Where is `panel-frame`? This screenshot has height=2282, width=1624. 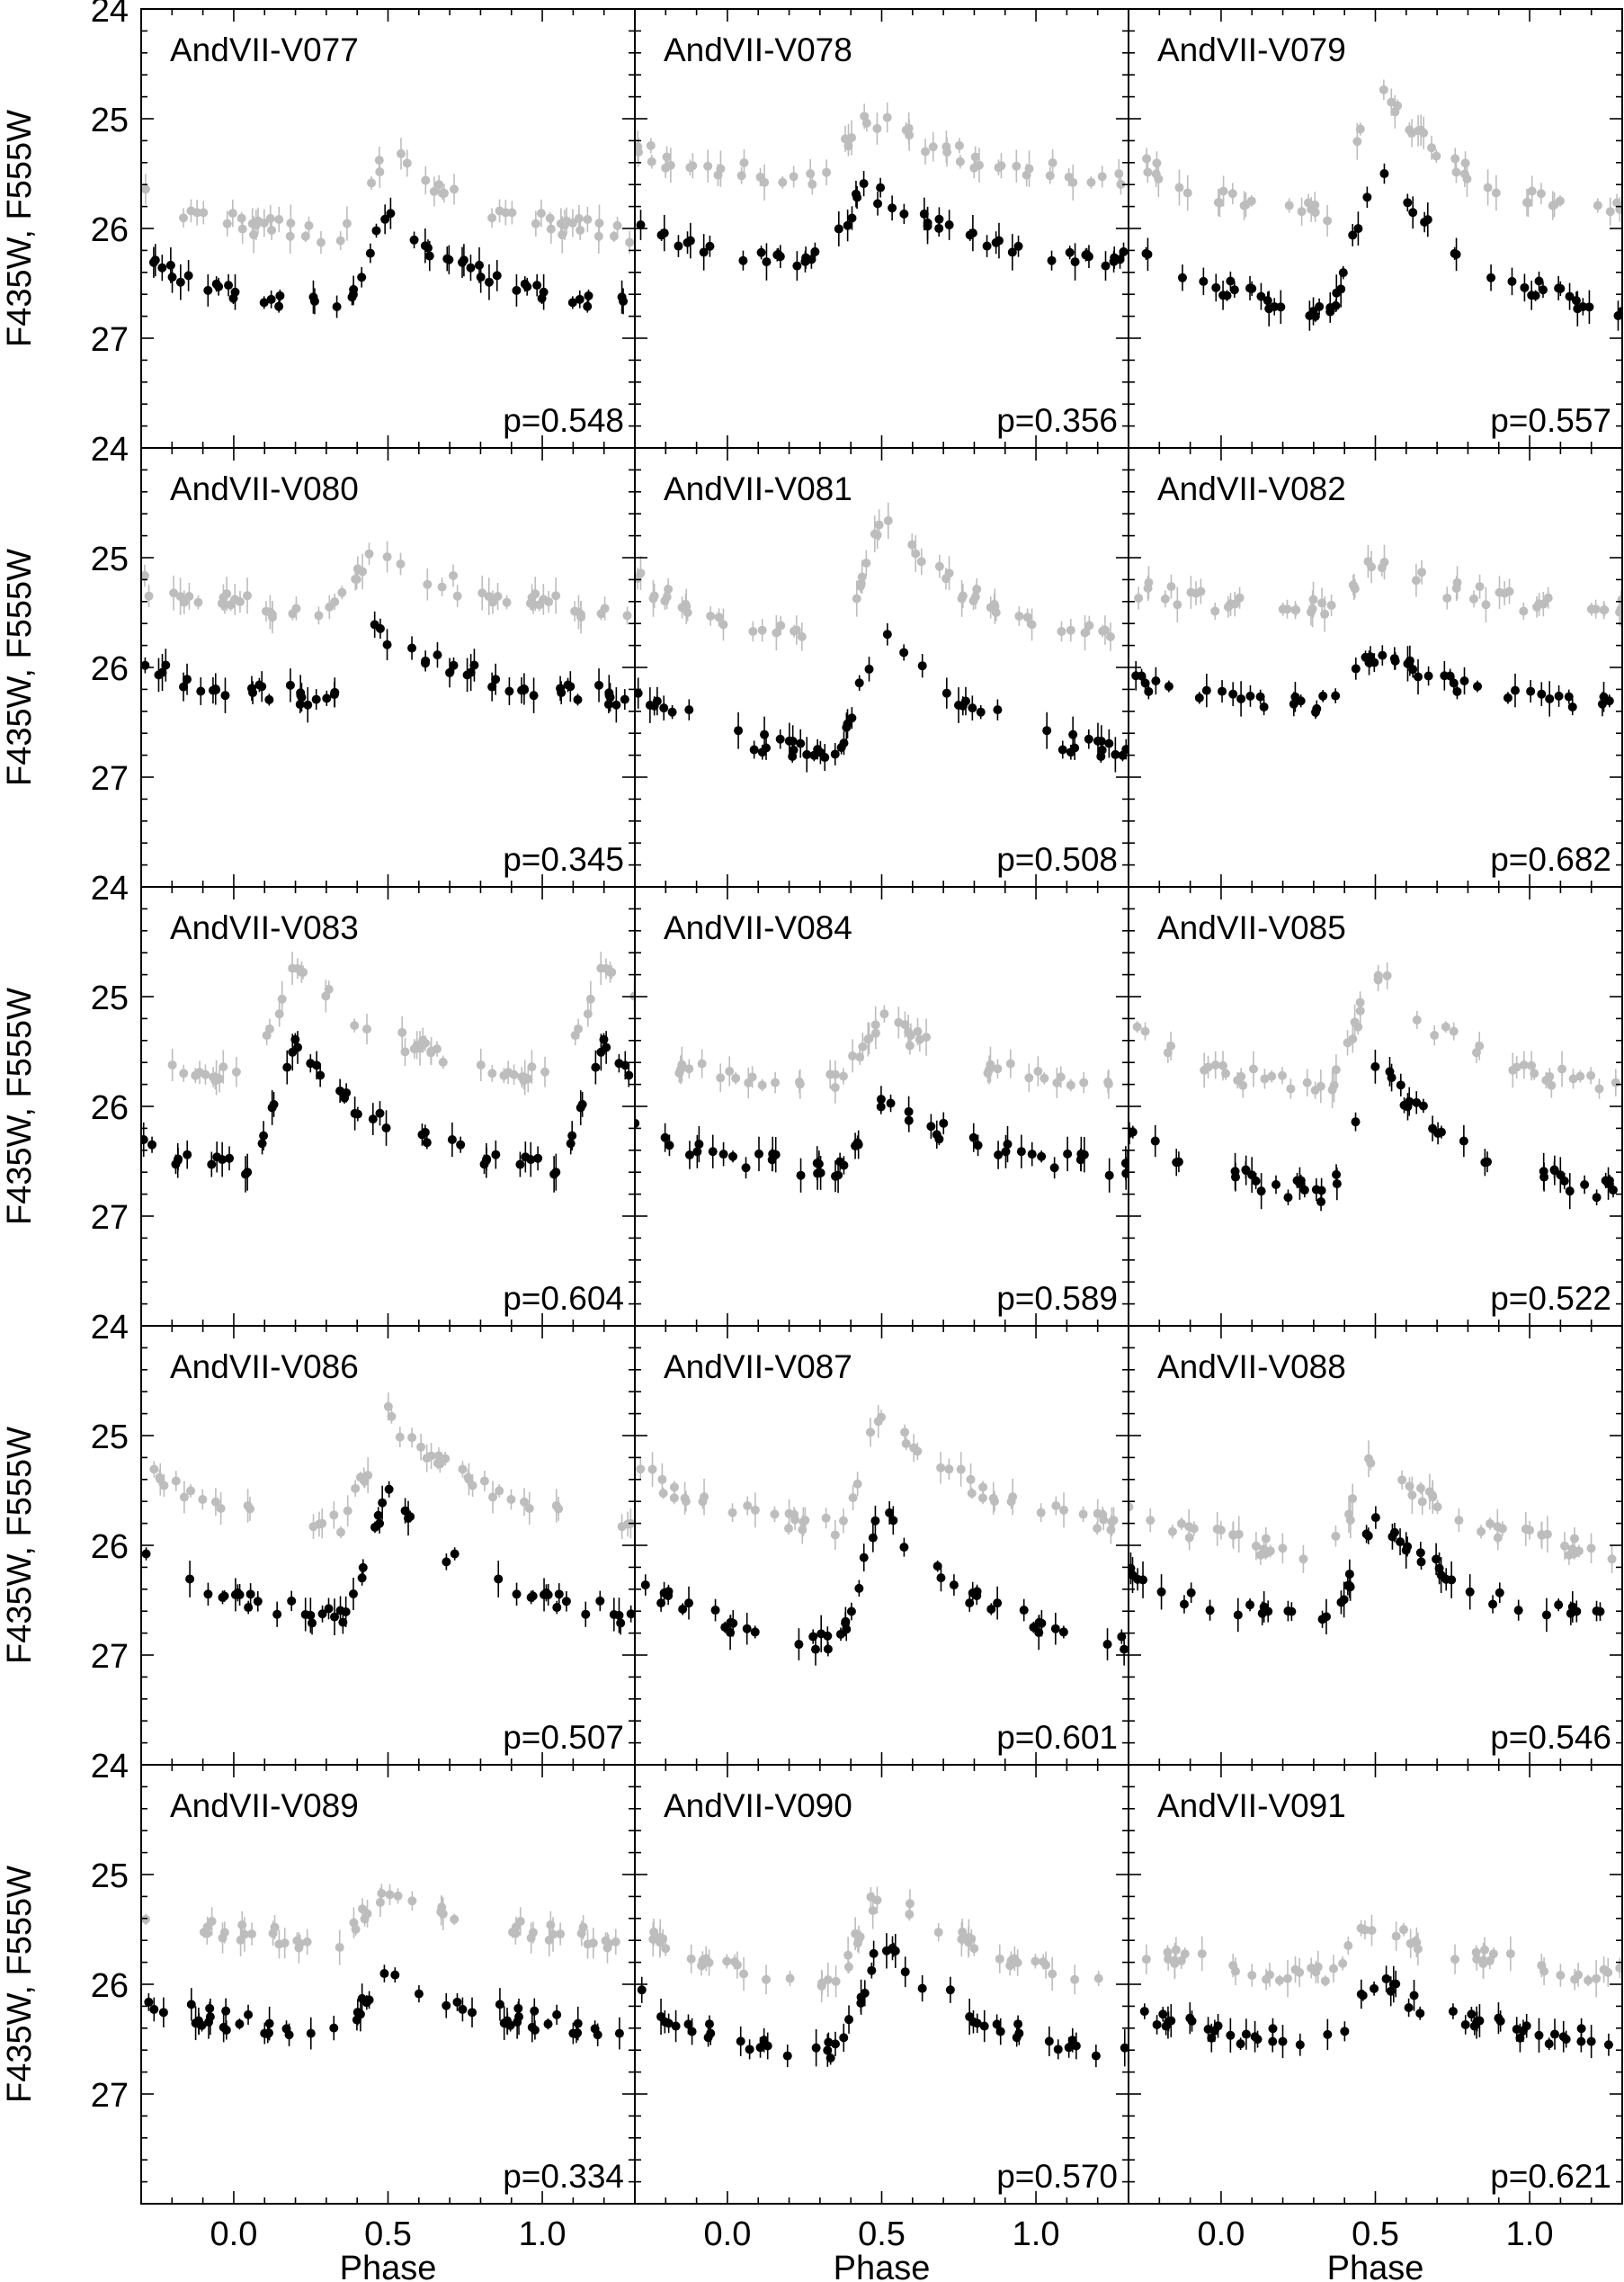 panel-frame is located at coordinates (1375, 1106).